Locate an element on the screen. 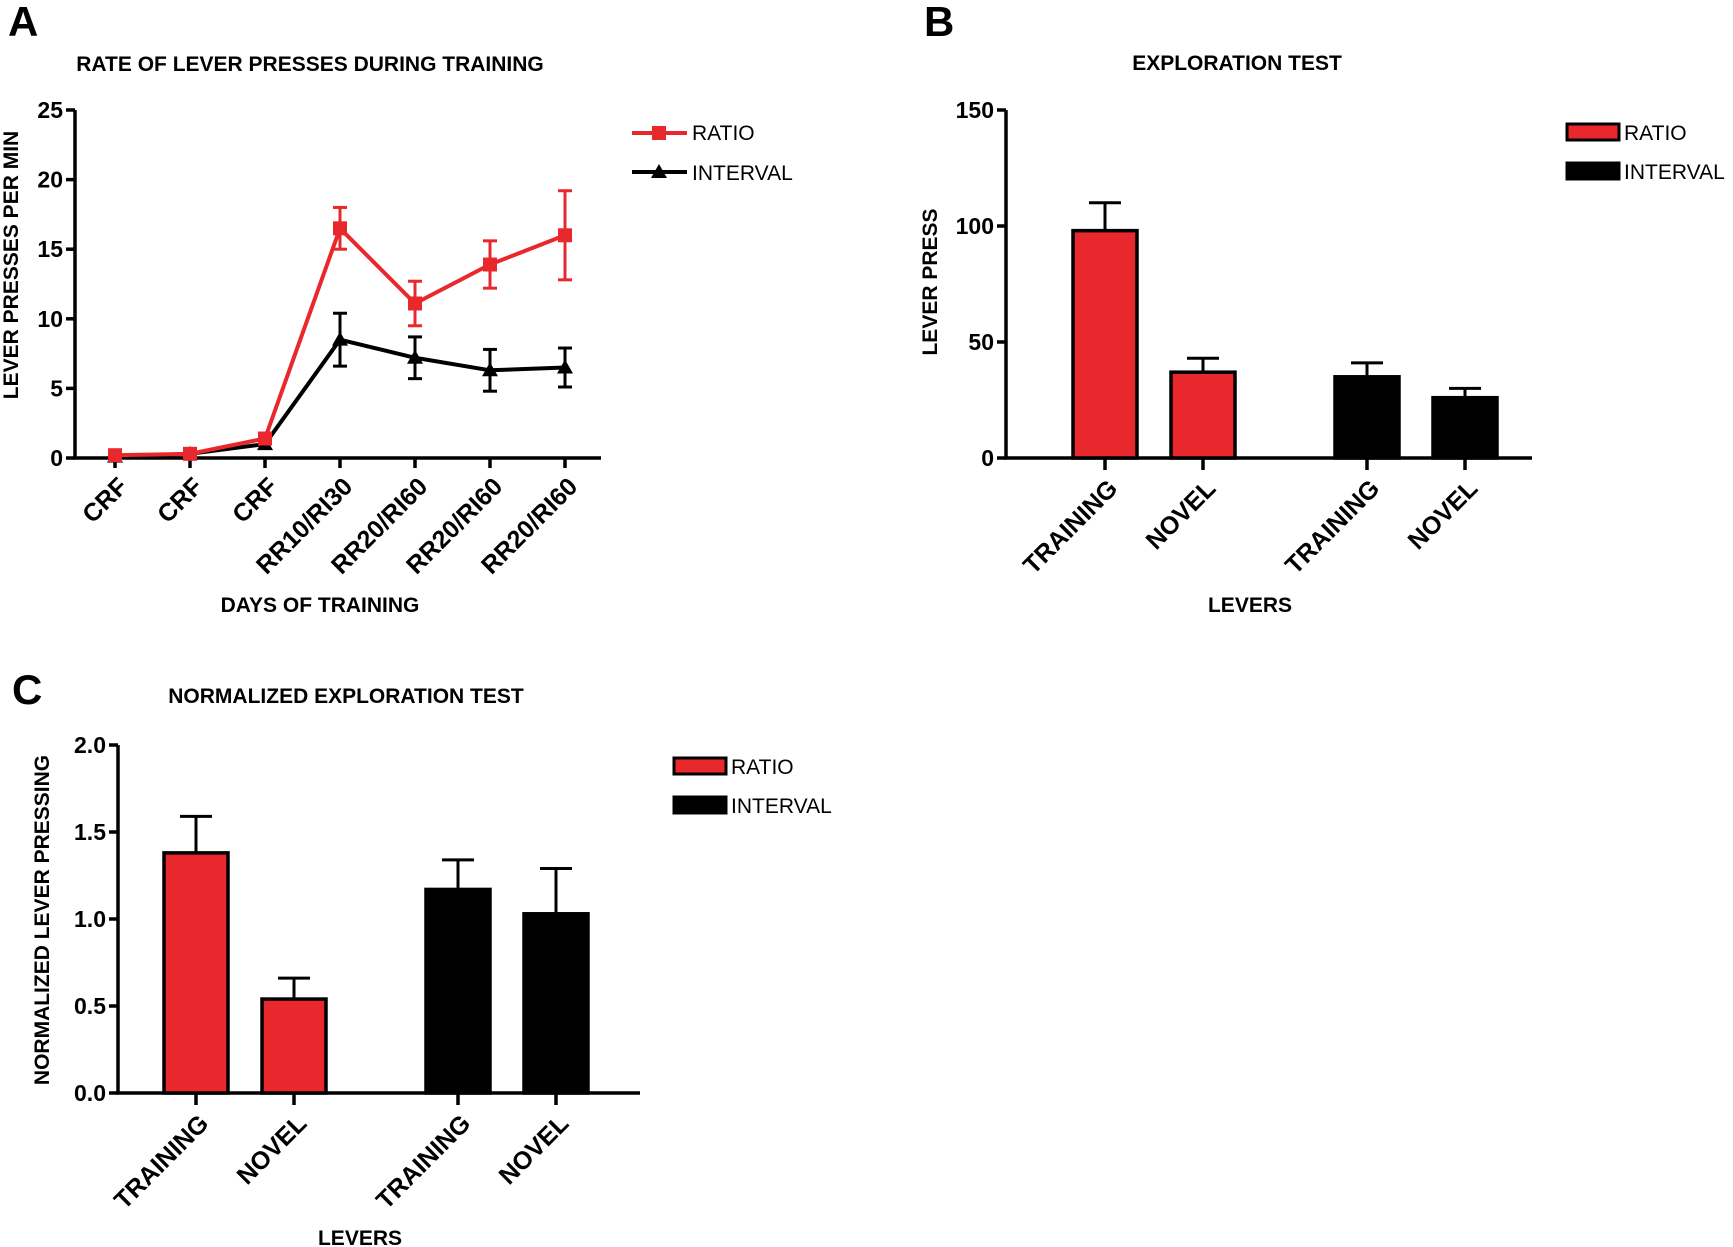 The image size is (1733, 1247). panel-b-x-axis-label: LEVERS is located at coordinates (1250, 605).